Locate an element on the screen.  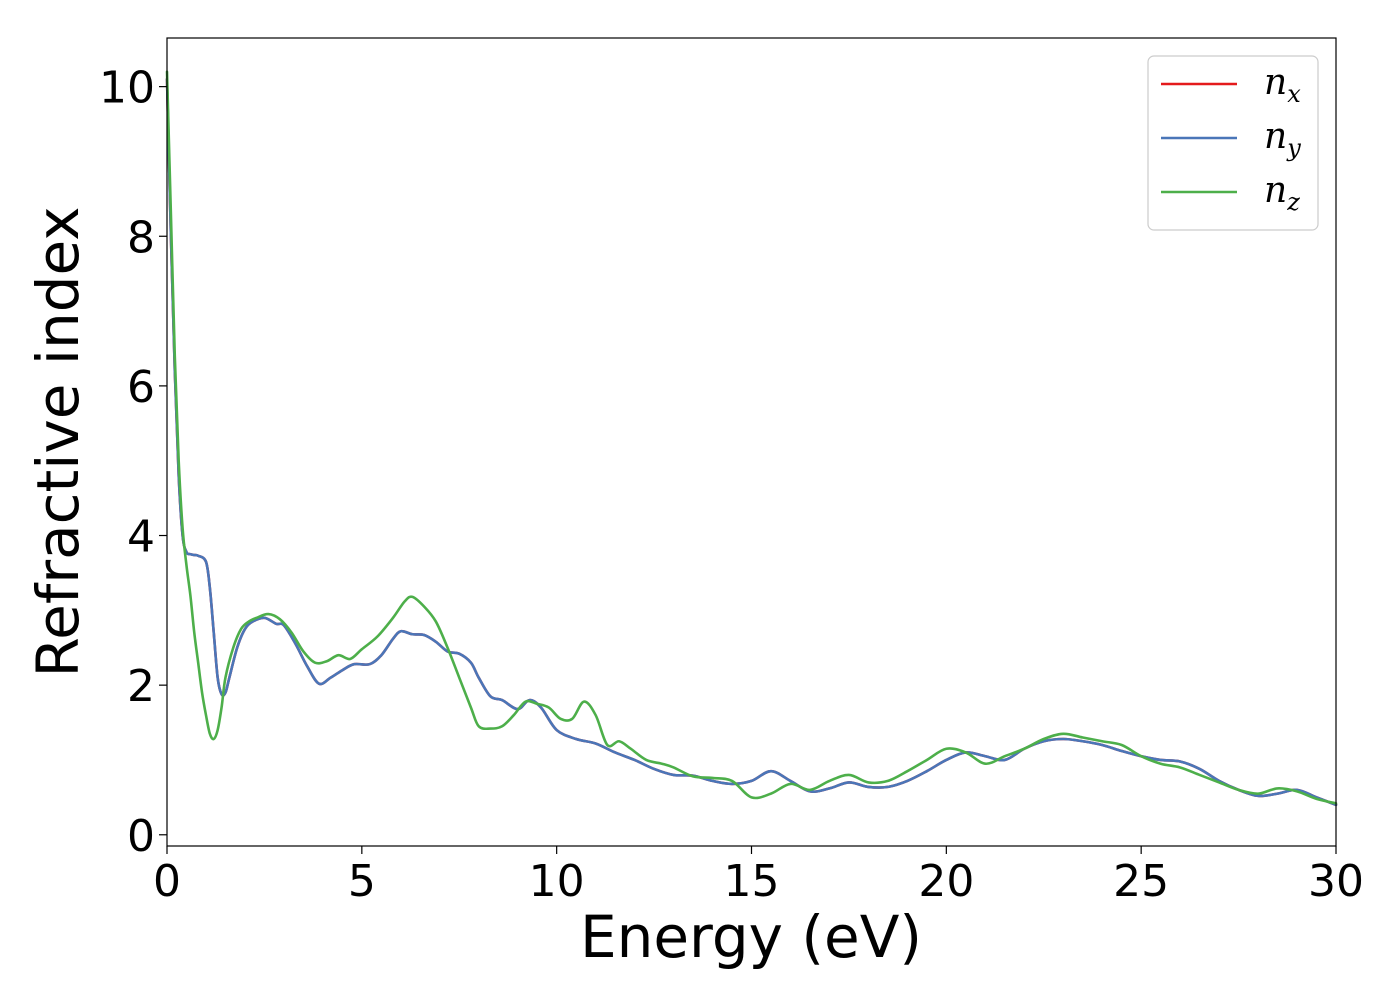
legend-label-x: nx is located at coordinates (1282, 85).